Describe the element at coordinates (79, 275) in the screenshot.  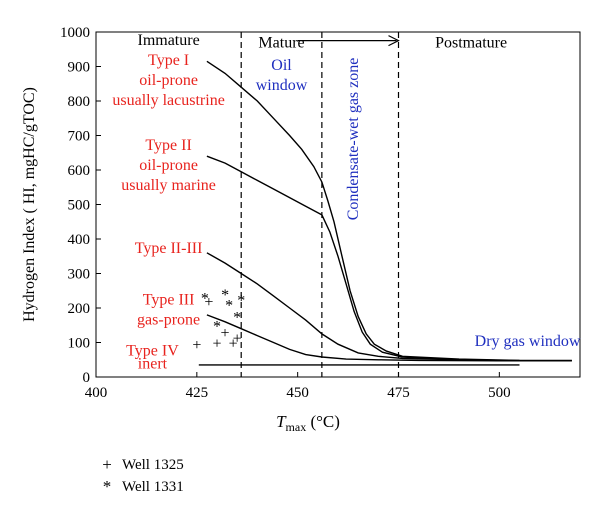
I see `y-tick-label: 300` at that location.